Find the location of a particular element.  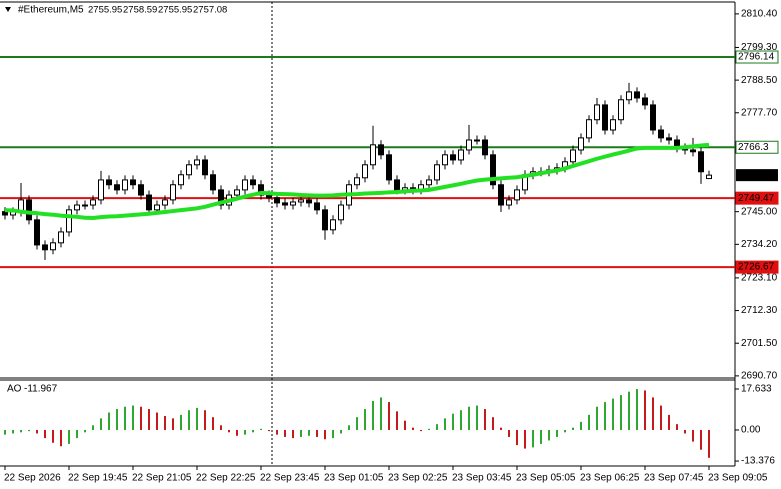

current-price-label: 2757.08 is located at coordinates (756, 175).